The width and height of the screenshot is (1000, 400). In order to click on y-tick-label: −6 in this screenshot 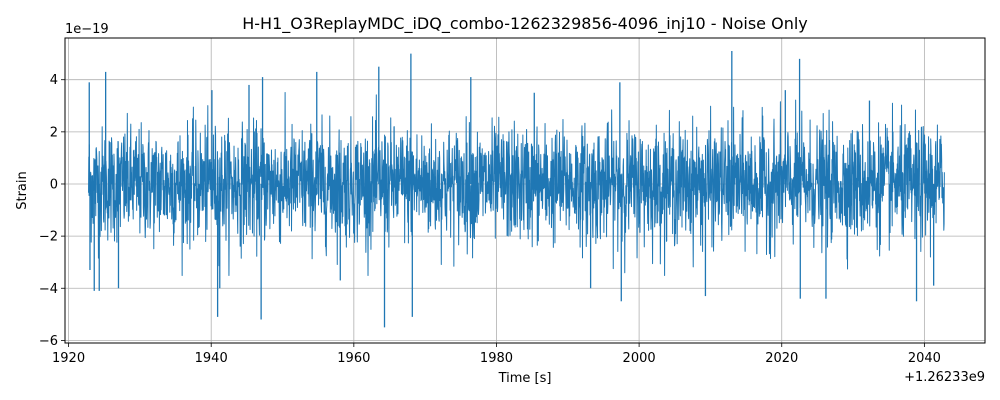, I will do `click(48, 341)`.